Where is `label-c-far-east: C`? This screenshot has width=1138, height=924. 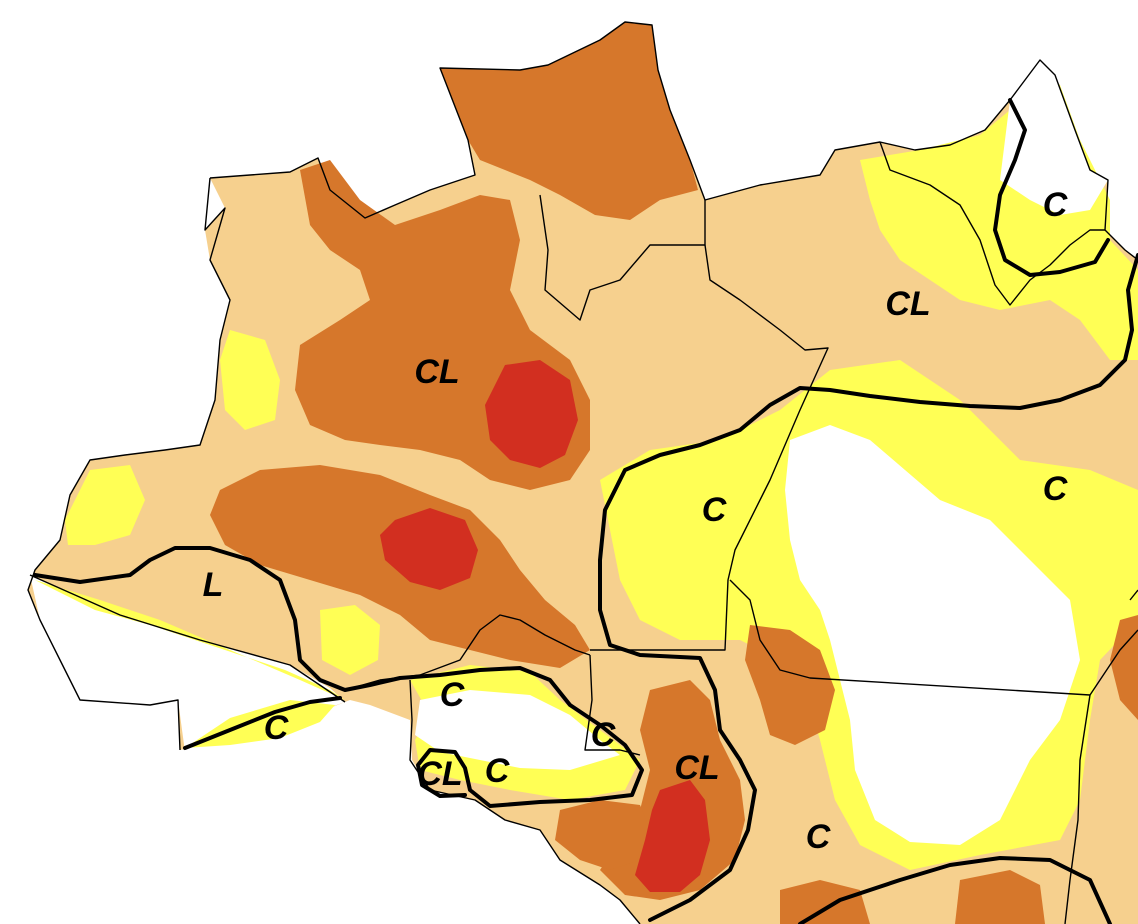 label-c-far-east: C is located at coordinates (1055, 205).